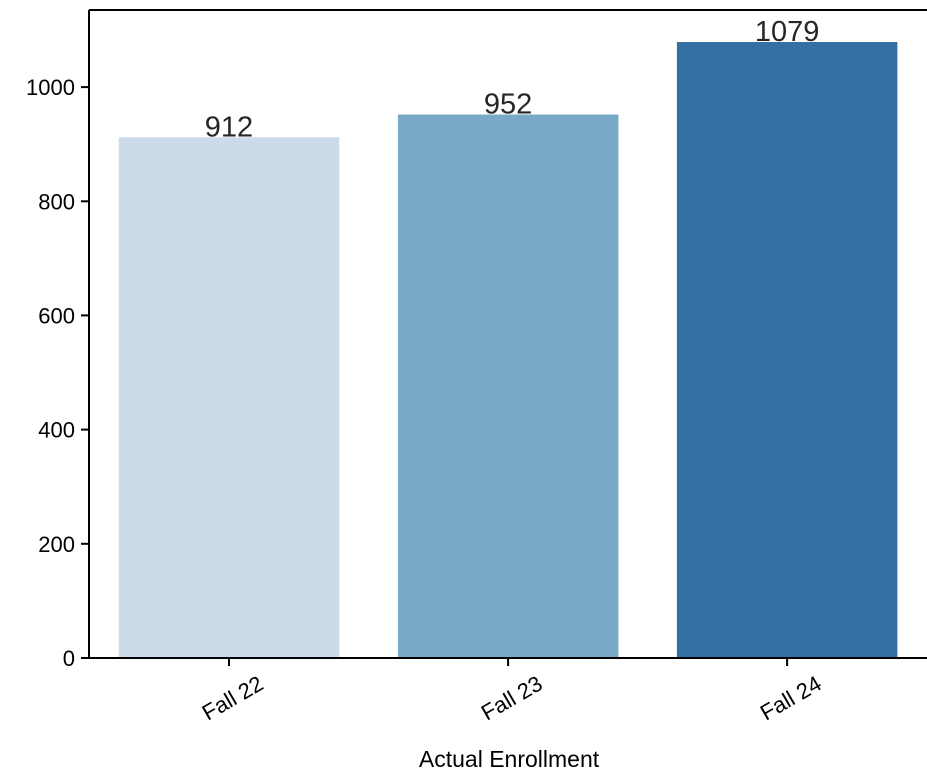  Describe the element at coordinates (512, 79) in the screenshot. I see `data-labels-group: 912 952 1079` at that location.